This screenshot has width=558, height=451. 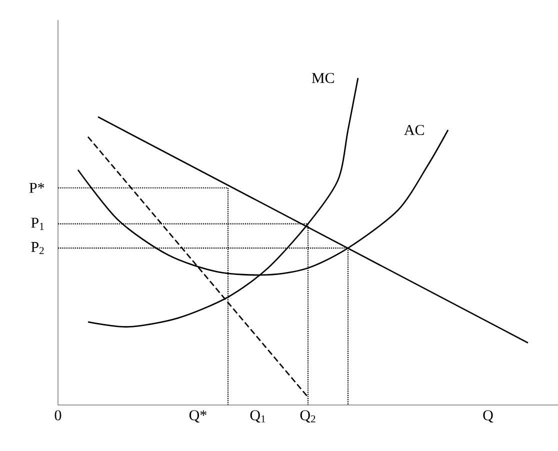 I want to click on x-tick-label: Q$_{1}$, so click(x=258, y=416).